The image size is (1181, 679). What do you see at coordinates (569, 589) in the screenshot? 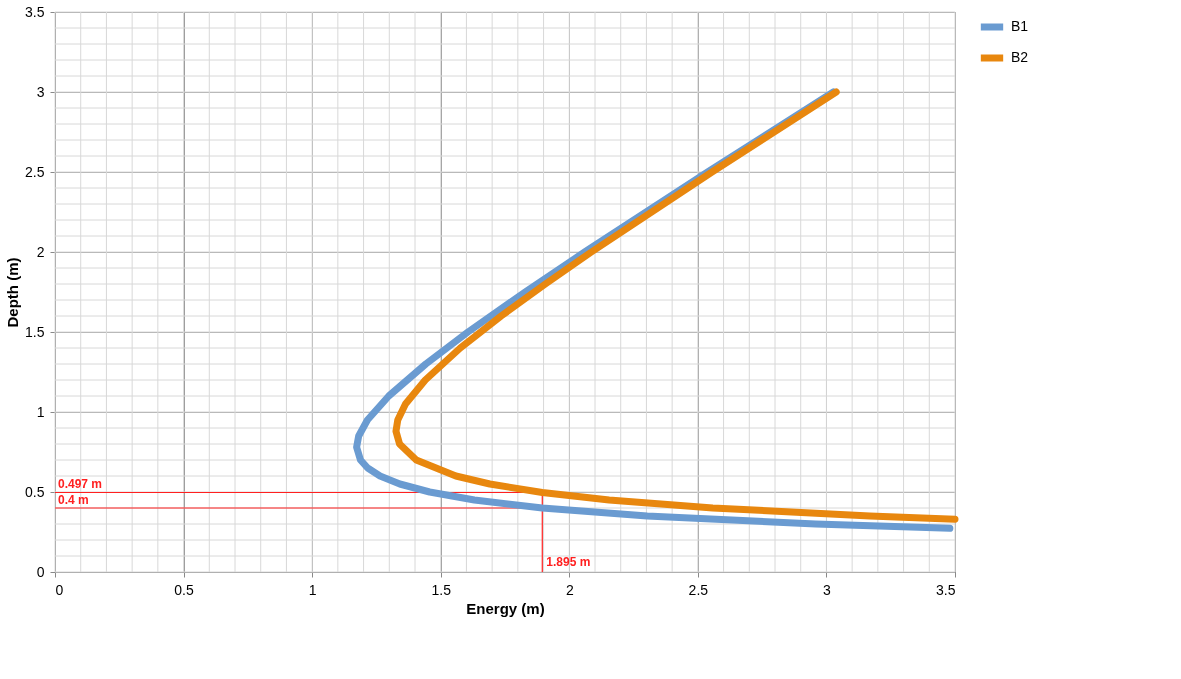
I see `x-tick-label: 2` at bounding box center [569, 589].